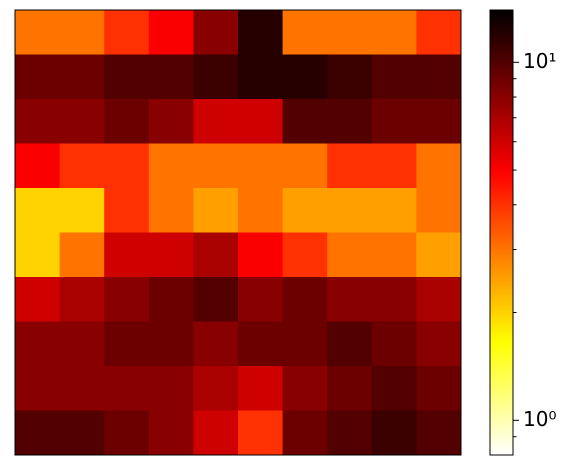 This screenshot has width=571, height=470. Describe the element at coordinates (501, 232) in the screenshot. I see `colorbar` at that location.